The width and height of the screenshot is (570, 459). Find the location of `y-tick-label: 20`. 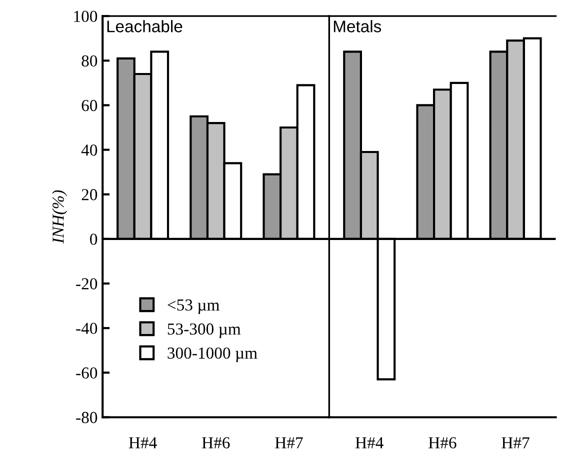

y-tick-label: 20 is located at coordinates (90, 194).